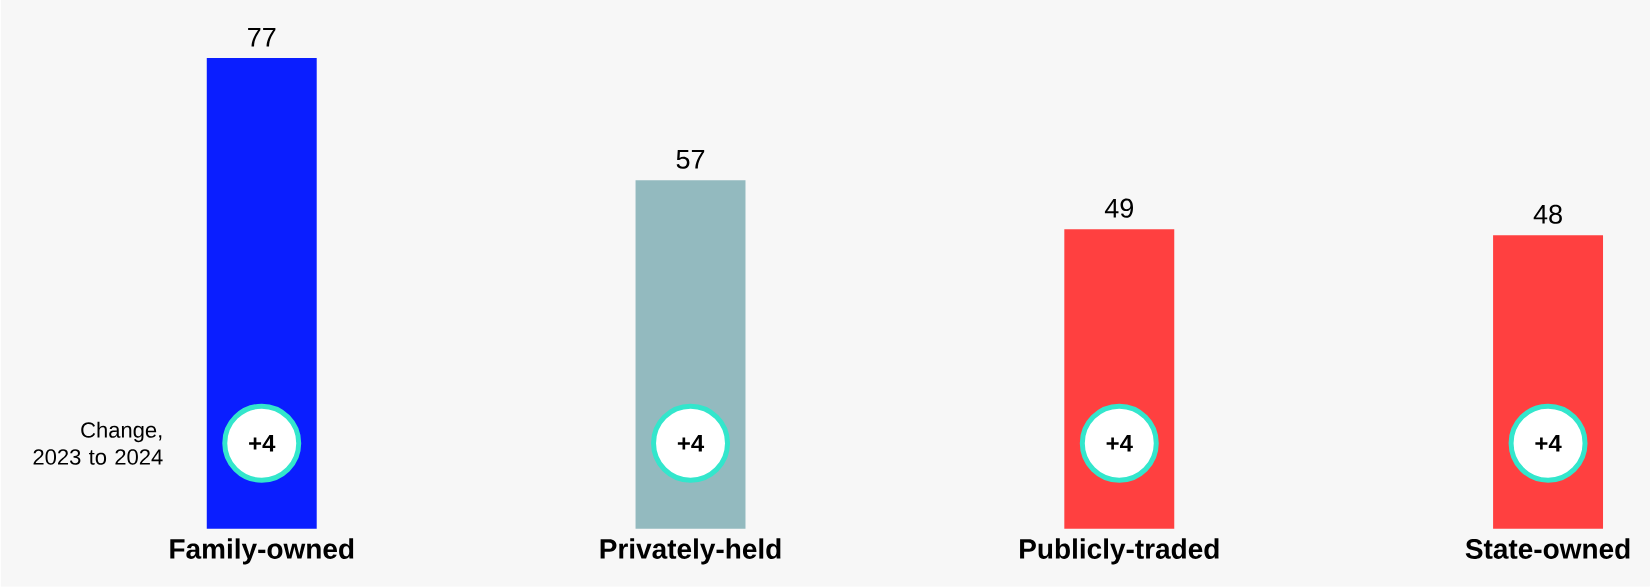  What do you see at coordinates (1119, 208) in the screenshot?
I see `data-label: 49` at bounding box center [1119, 208].